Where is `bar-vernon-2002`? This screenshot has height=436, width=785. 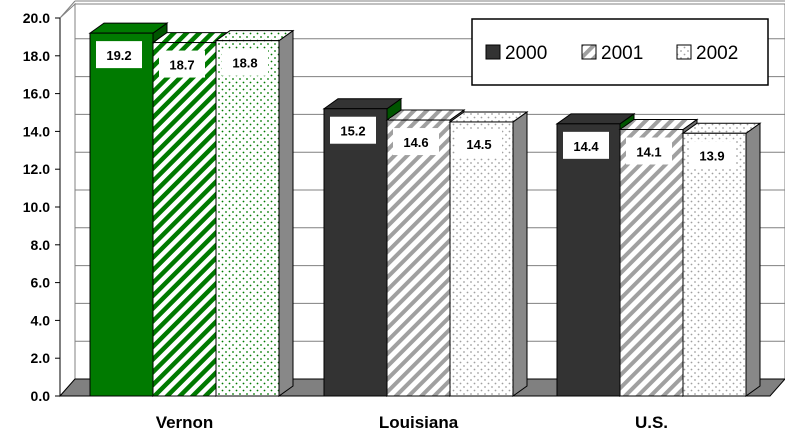 bar-vernon-2002 is located at coordinates (254, 213).